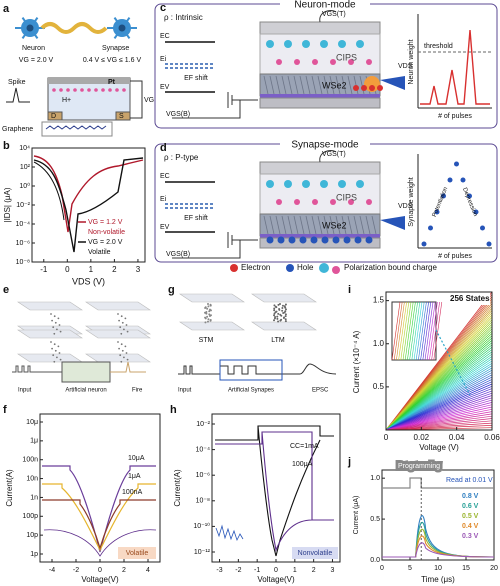 The width and height of the screenshot is (500, 586). I want to click on x-tick-label: 1, so click(295, 570).